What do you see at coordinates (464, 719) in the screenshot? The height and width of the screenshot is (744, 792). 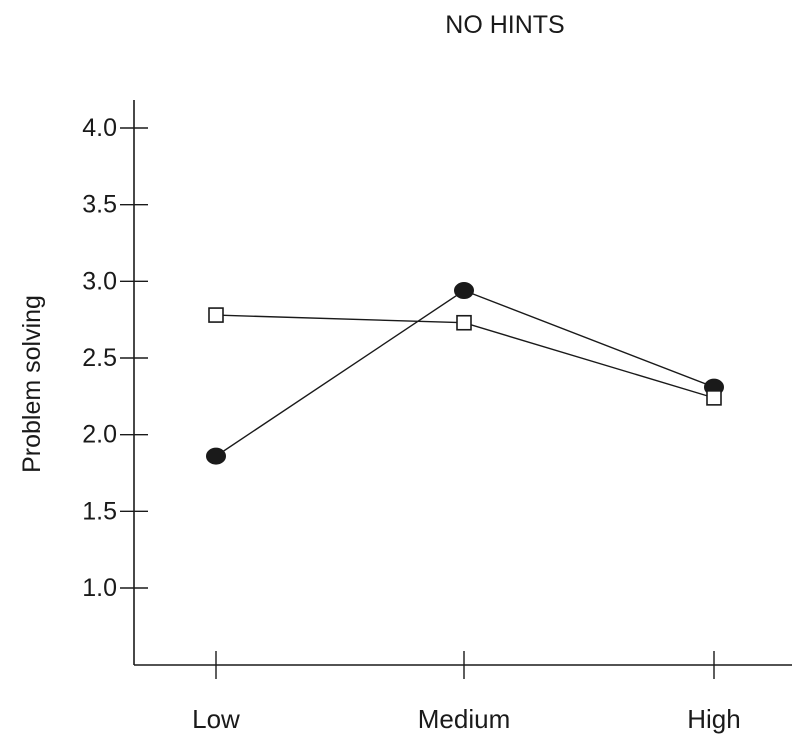 I see `x-tick-label: Medium` at bounding box center [464, 719].